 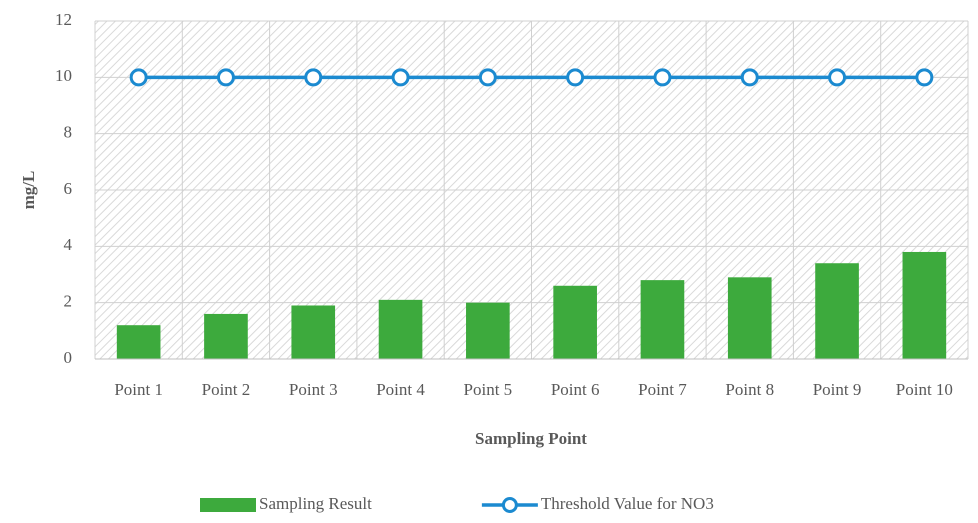 I want to click on y-tick-label: 8, so click(x=68, y=132).